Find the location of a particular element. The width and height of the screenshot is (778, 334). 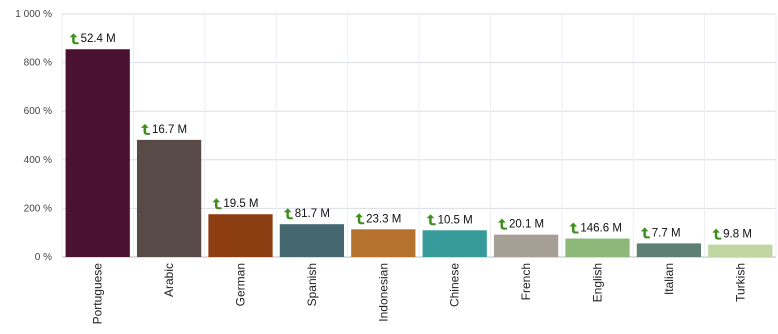

category-label: Portuguese is located at coordinates (98, 294).